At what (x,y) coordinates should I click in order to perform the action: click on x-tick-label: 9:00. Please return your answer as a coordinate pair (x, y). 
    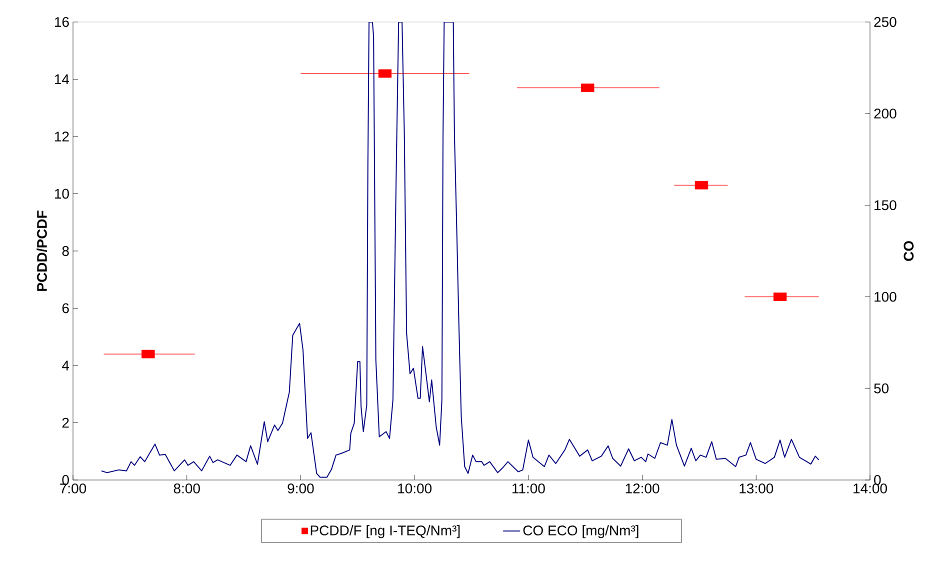
    Looking at the image, I should click on (301, 489).